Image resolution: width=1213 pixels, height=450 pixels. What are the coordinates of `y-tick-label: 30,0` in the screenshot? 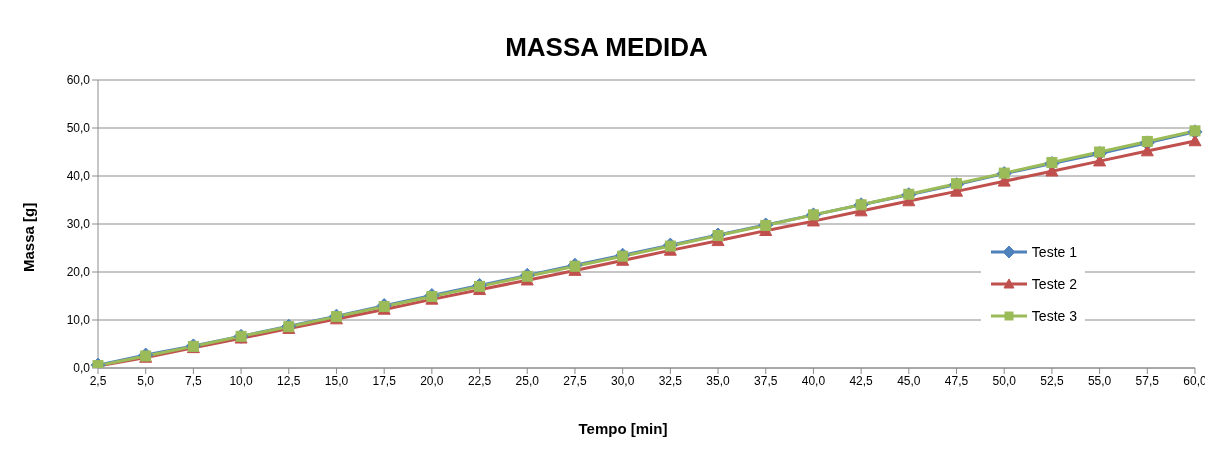 It's located at (78, 224).